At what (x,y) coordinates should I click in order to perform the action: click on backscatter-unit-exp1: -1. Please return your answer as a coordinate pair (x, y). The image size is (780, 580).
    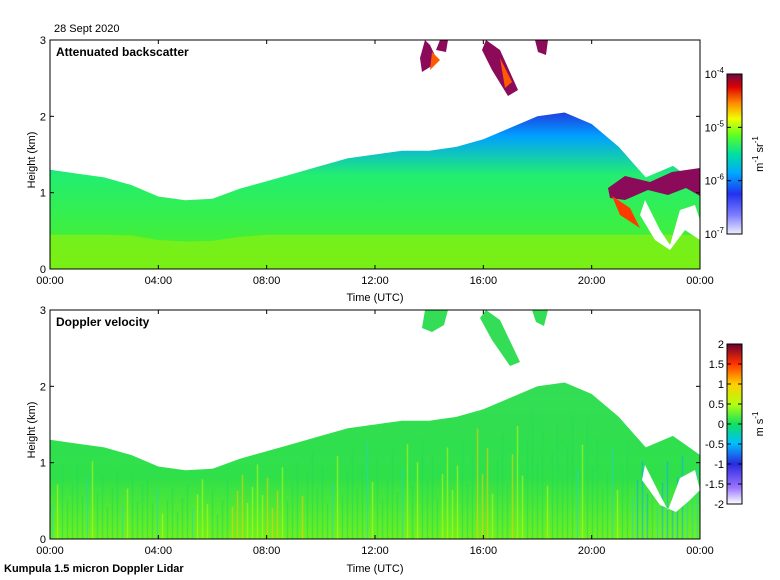
    Looking at the image, I should click on (755, 159).